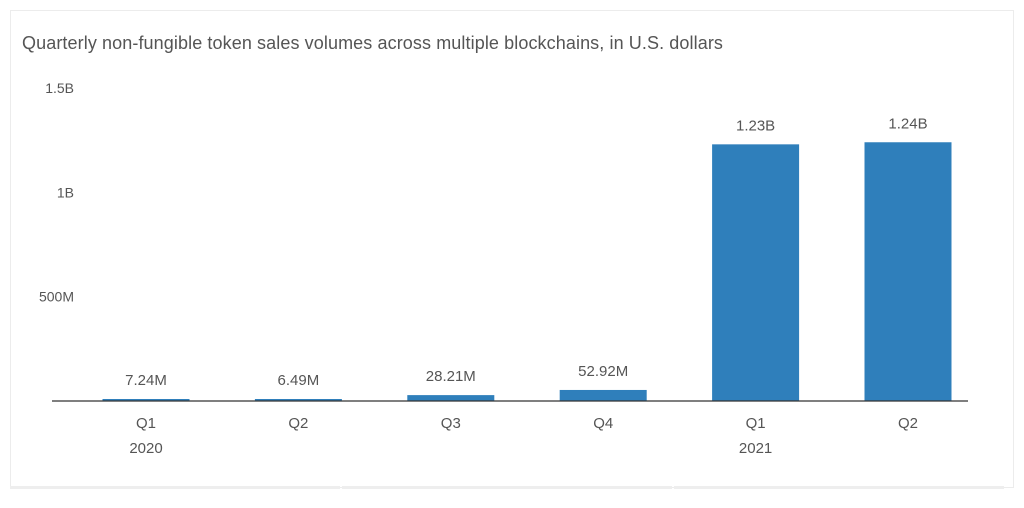  Describe the element at coordinates (56, 297) in the screenshot. I see `y-tick-label: 500M` at that location.